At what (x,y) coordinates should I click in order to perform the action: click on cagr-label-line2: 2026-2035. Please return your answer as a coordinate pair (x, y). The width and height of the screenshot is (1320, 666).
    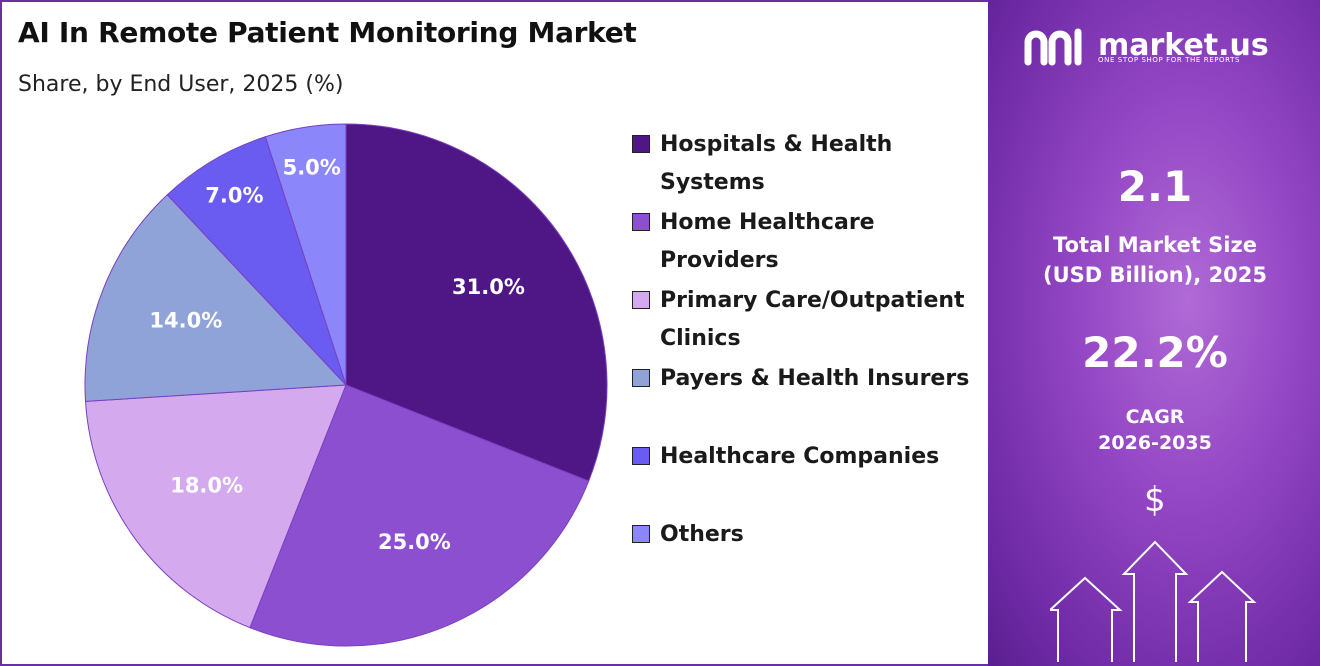
    Looking at the image, I should click on (1155, 443).